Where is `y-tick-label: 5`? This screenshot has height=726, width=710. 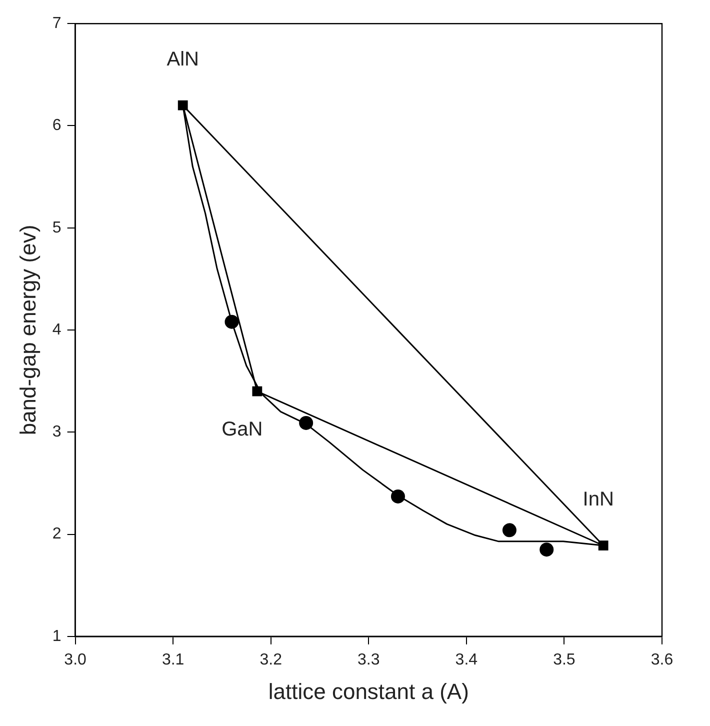 y-tick-label: 5 is located at coordinates (57, 227).